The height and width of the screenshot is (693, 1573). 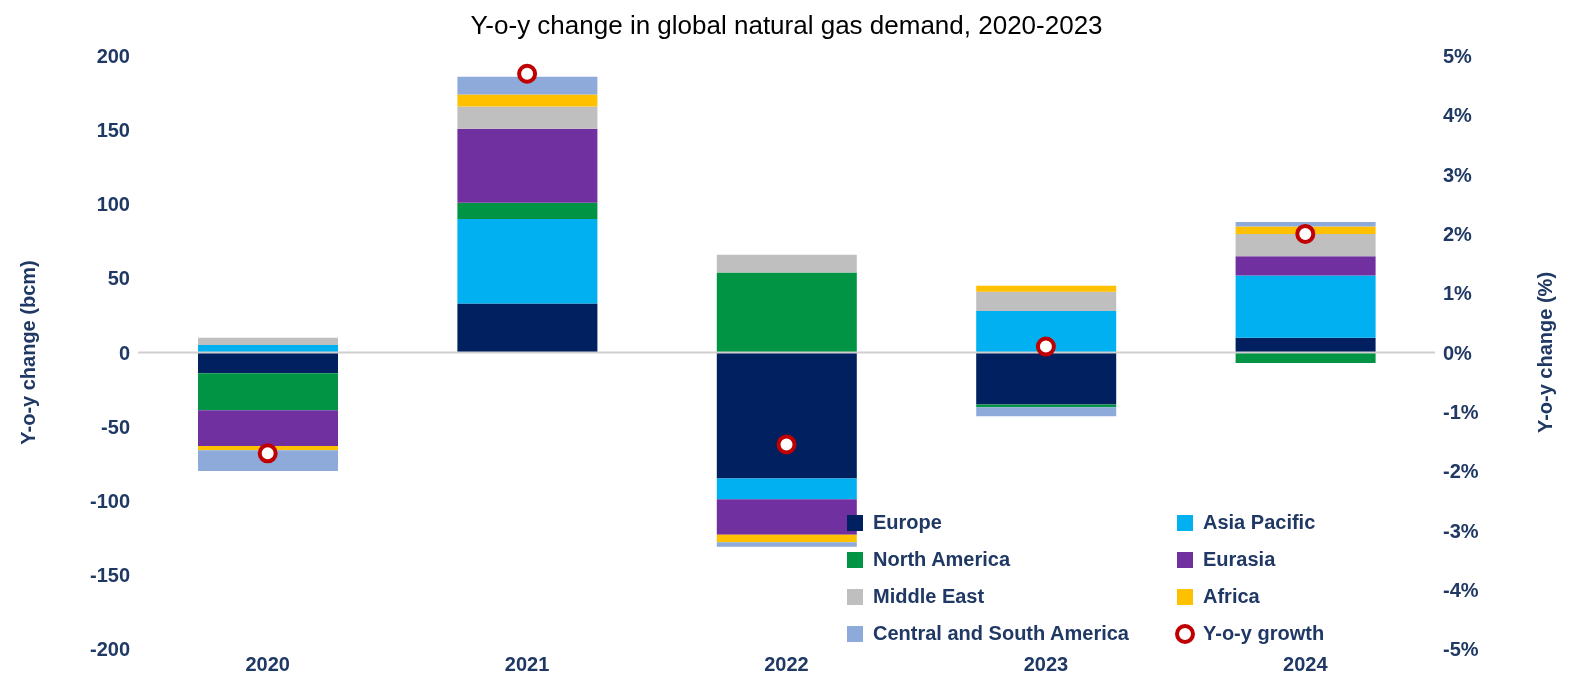 What do you see at coordinates (115, 426) in the screenshot?
I see `y-tick-label: -50` at bounding box center [115, 426].